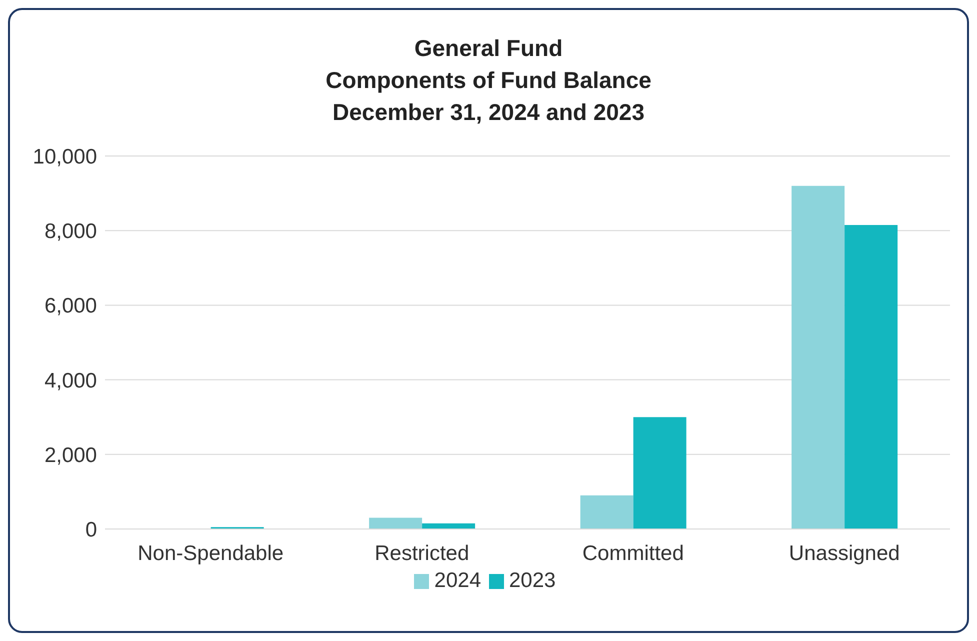 The image size is (977, 641). I want to click on x-tick-label: Unassigned, so click(844, 553).